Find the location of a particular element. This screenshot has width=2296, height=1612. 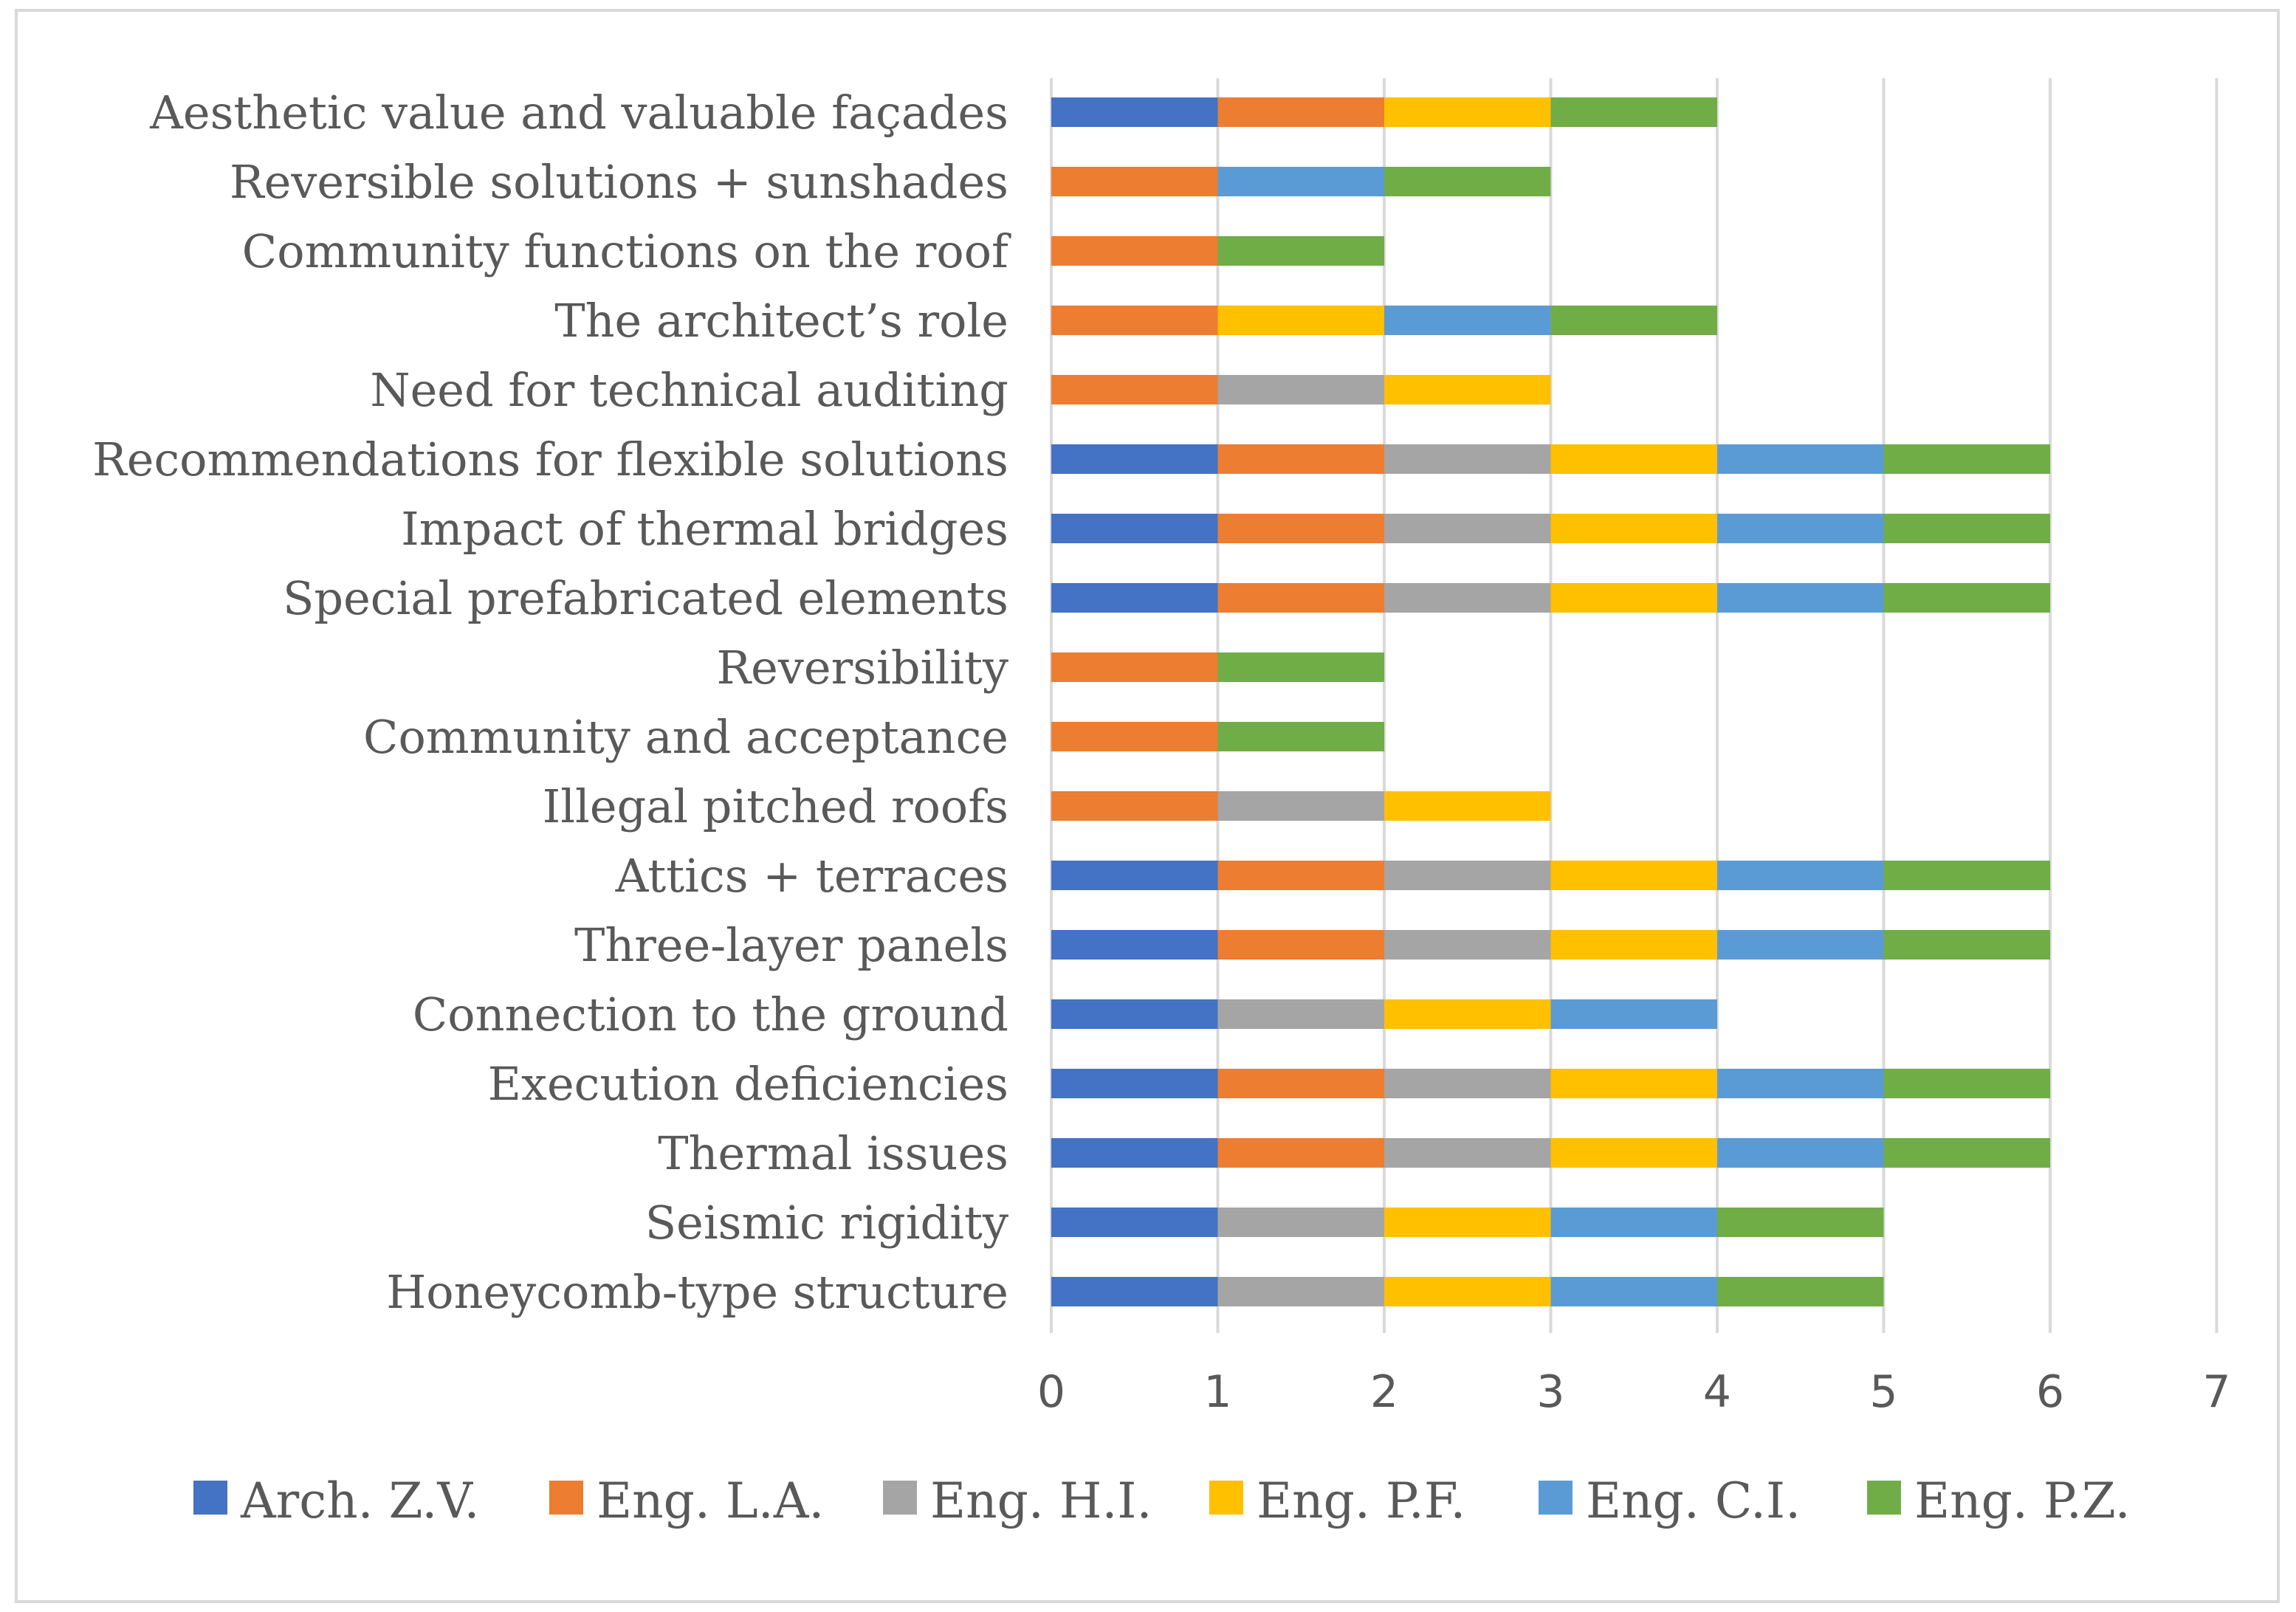

x-tick-label: 5 is located at coordinates (1883, 1392).